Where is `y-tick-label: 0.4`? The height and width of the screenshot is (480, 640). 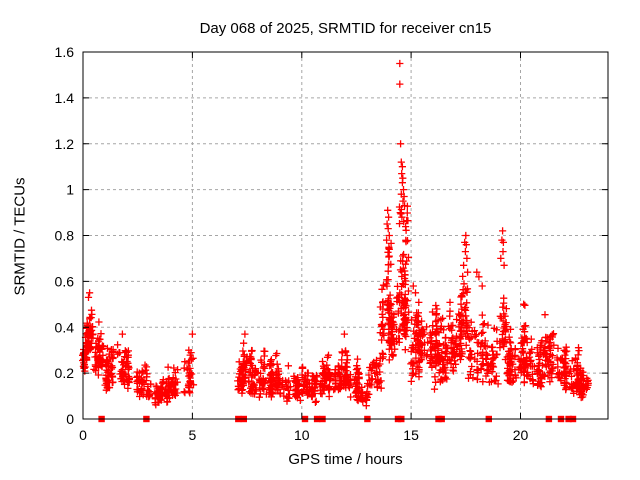 y-tick-label: 0.4 is located at coordinates (65, 327).